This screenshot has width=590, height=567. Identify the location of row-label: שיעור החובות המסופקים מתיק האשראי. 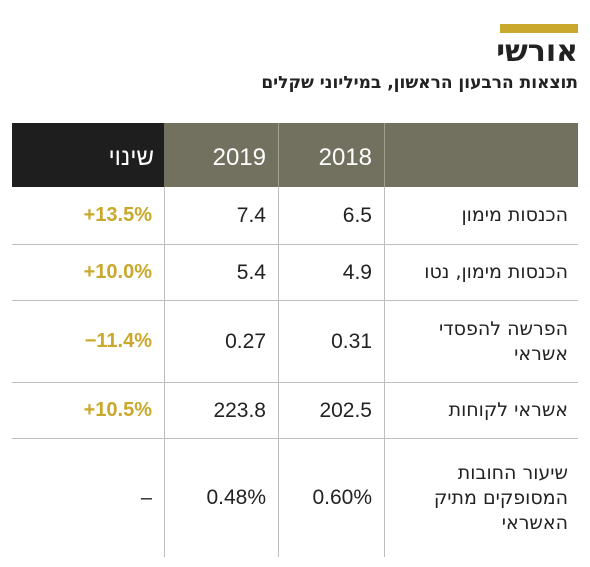
(500, 497).